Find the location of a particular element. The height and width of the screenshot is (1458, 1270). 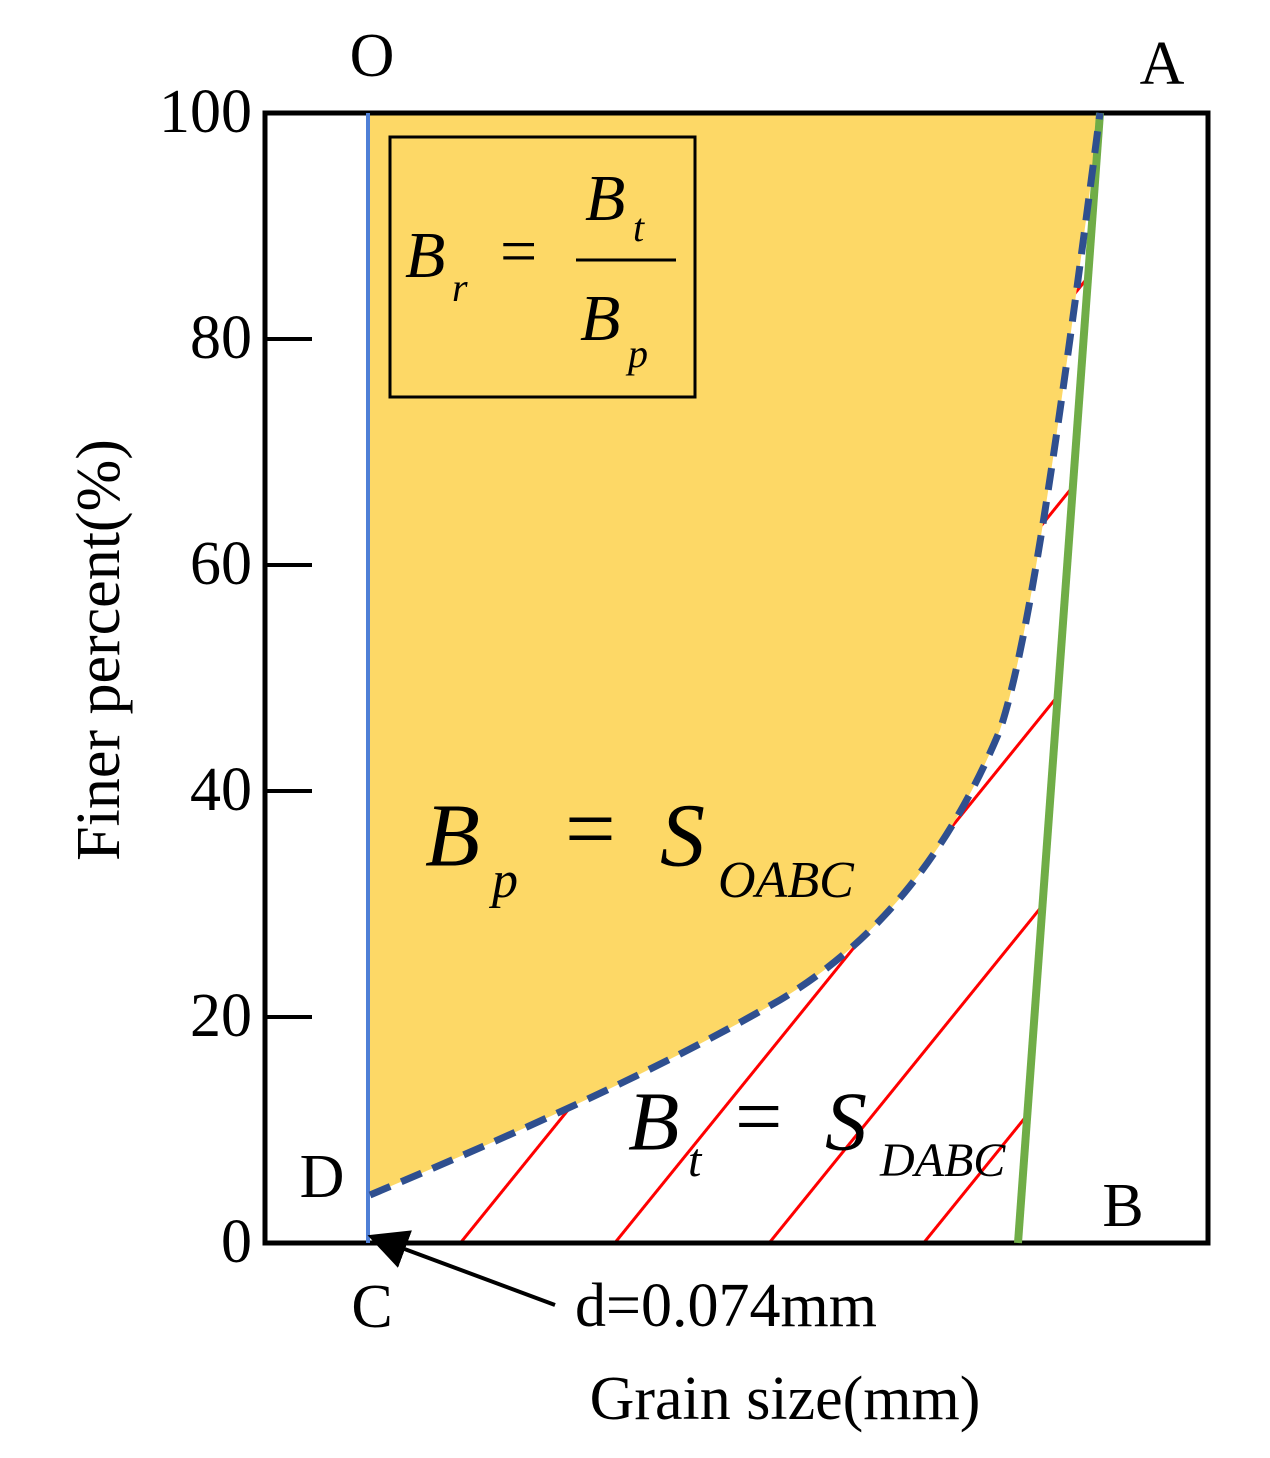

y-tick-label: 60 is located at coordinates (221, 564).